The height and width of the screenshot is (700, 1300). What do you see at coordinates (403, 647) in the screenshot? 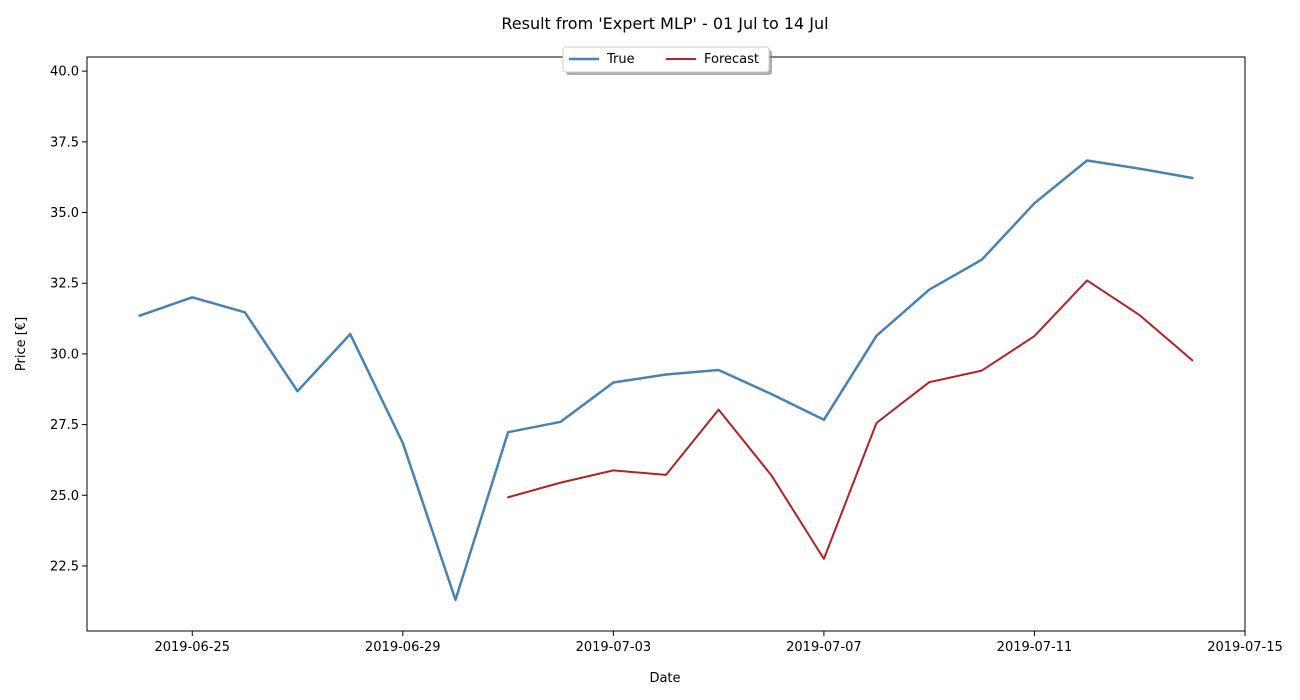
I see `x-tick-label: 2019-06-29` at bounding box center [403, 647].